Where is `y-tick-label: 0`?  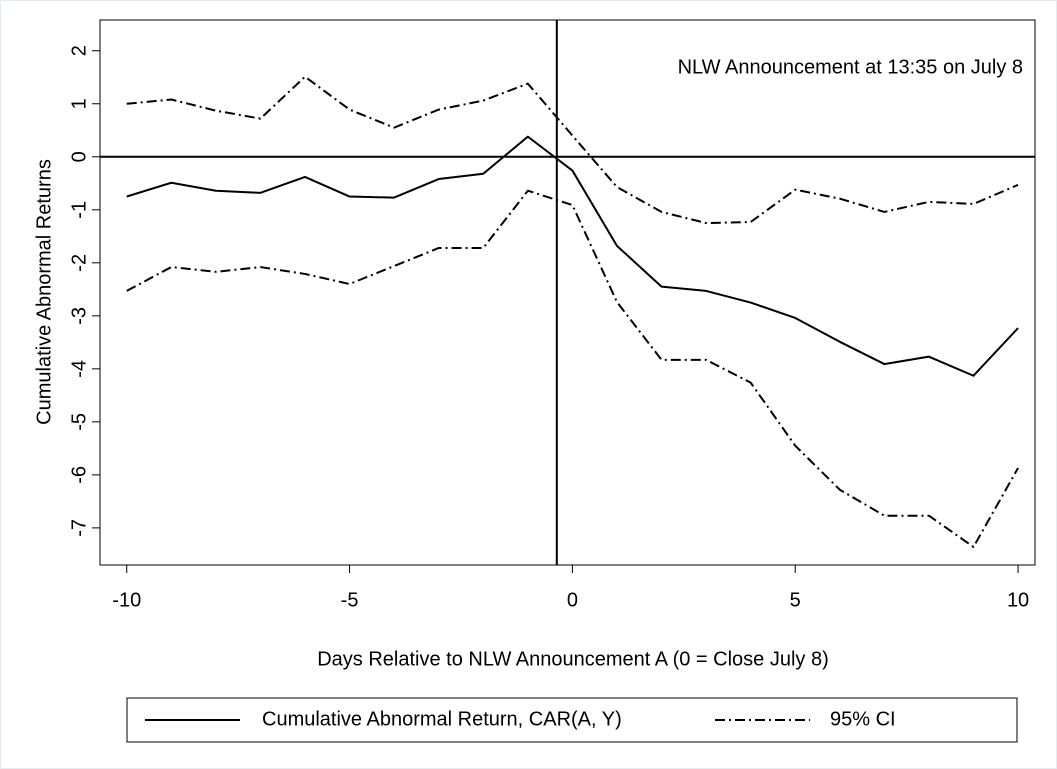
y-tick-label: 0 is located at coordinates (79, 156).